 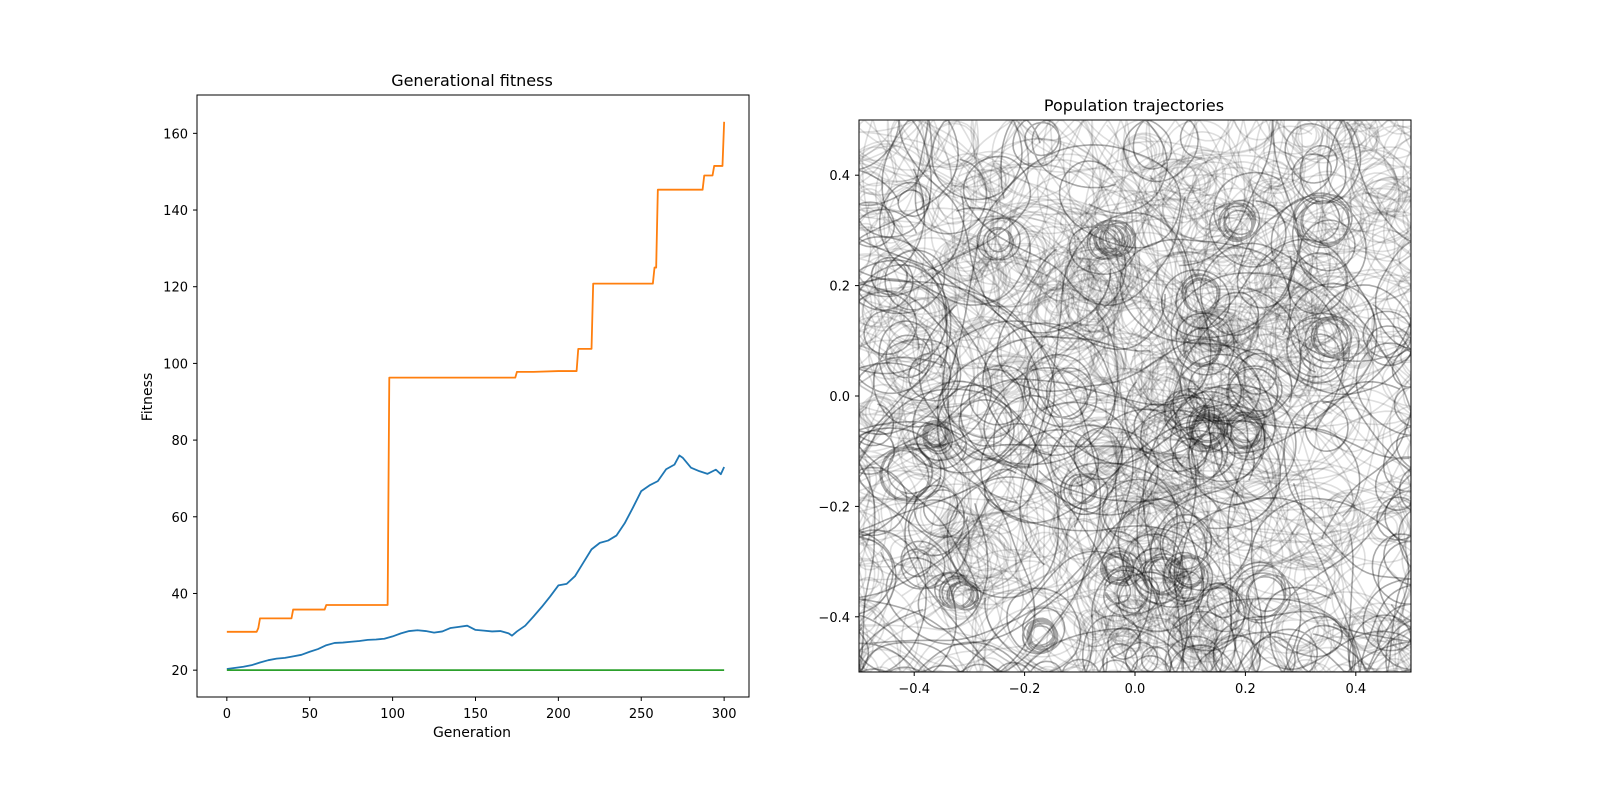 I want to click on fitness-x-ticks: 0 50 100 150 200 250 300, so click(x=480, y=709).